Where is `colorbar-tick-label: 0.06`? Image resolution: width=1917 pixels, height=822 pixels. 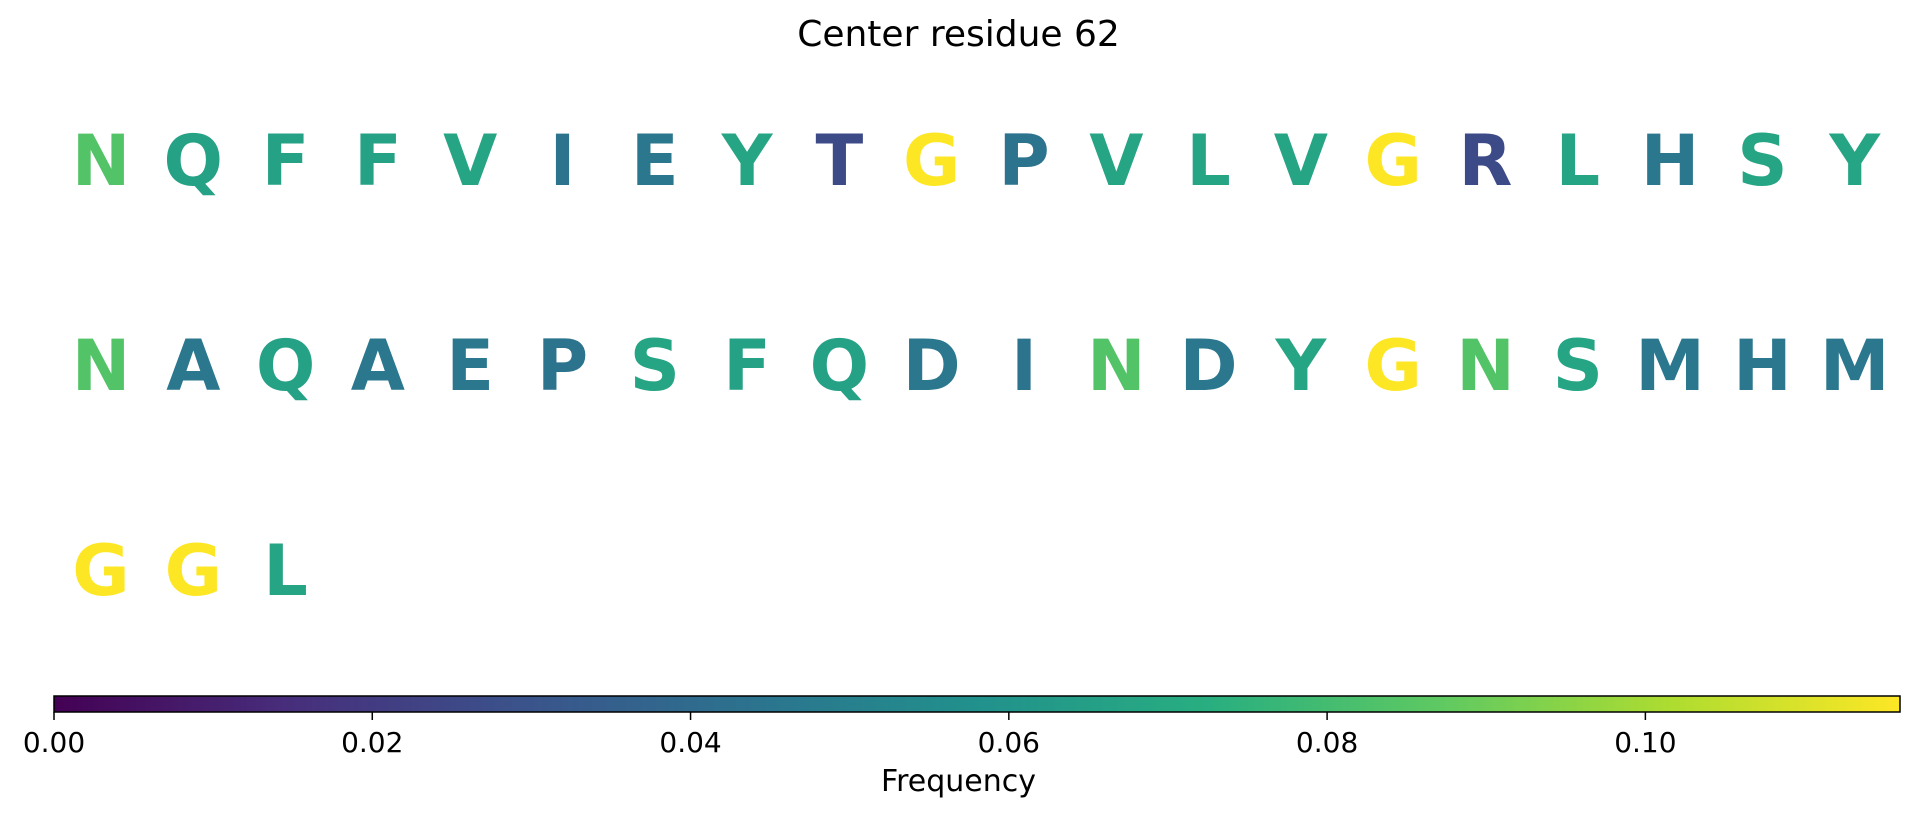
colorbar-tick-label: 0.06 is located at coordinates (1009, 742).